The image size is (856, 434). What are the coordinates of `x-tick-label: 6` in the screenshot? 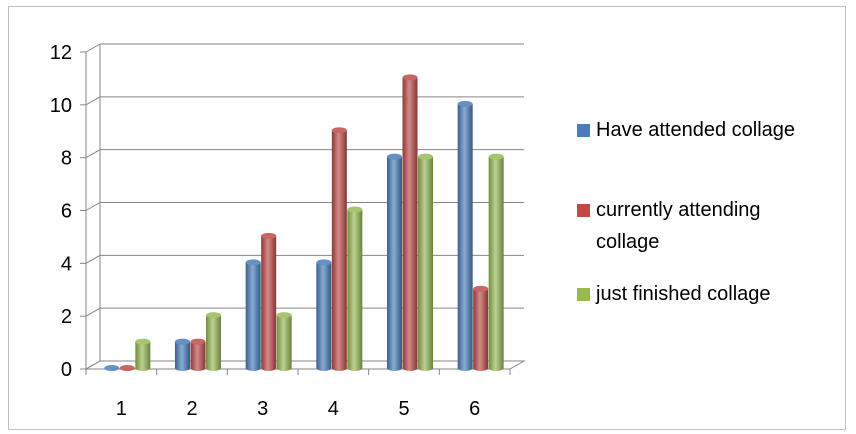 It's located at (474, 409).